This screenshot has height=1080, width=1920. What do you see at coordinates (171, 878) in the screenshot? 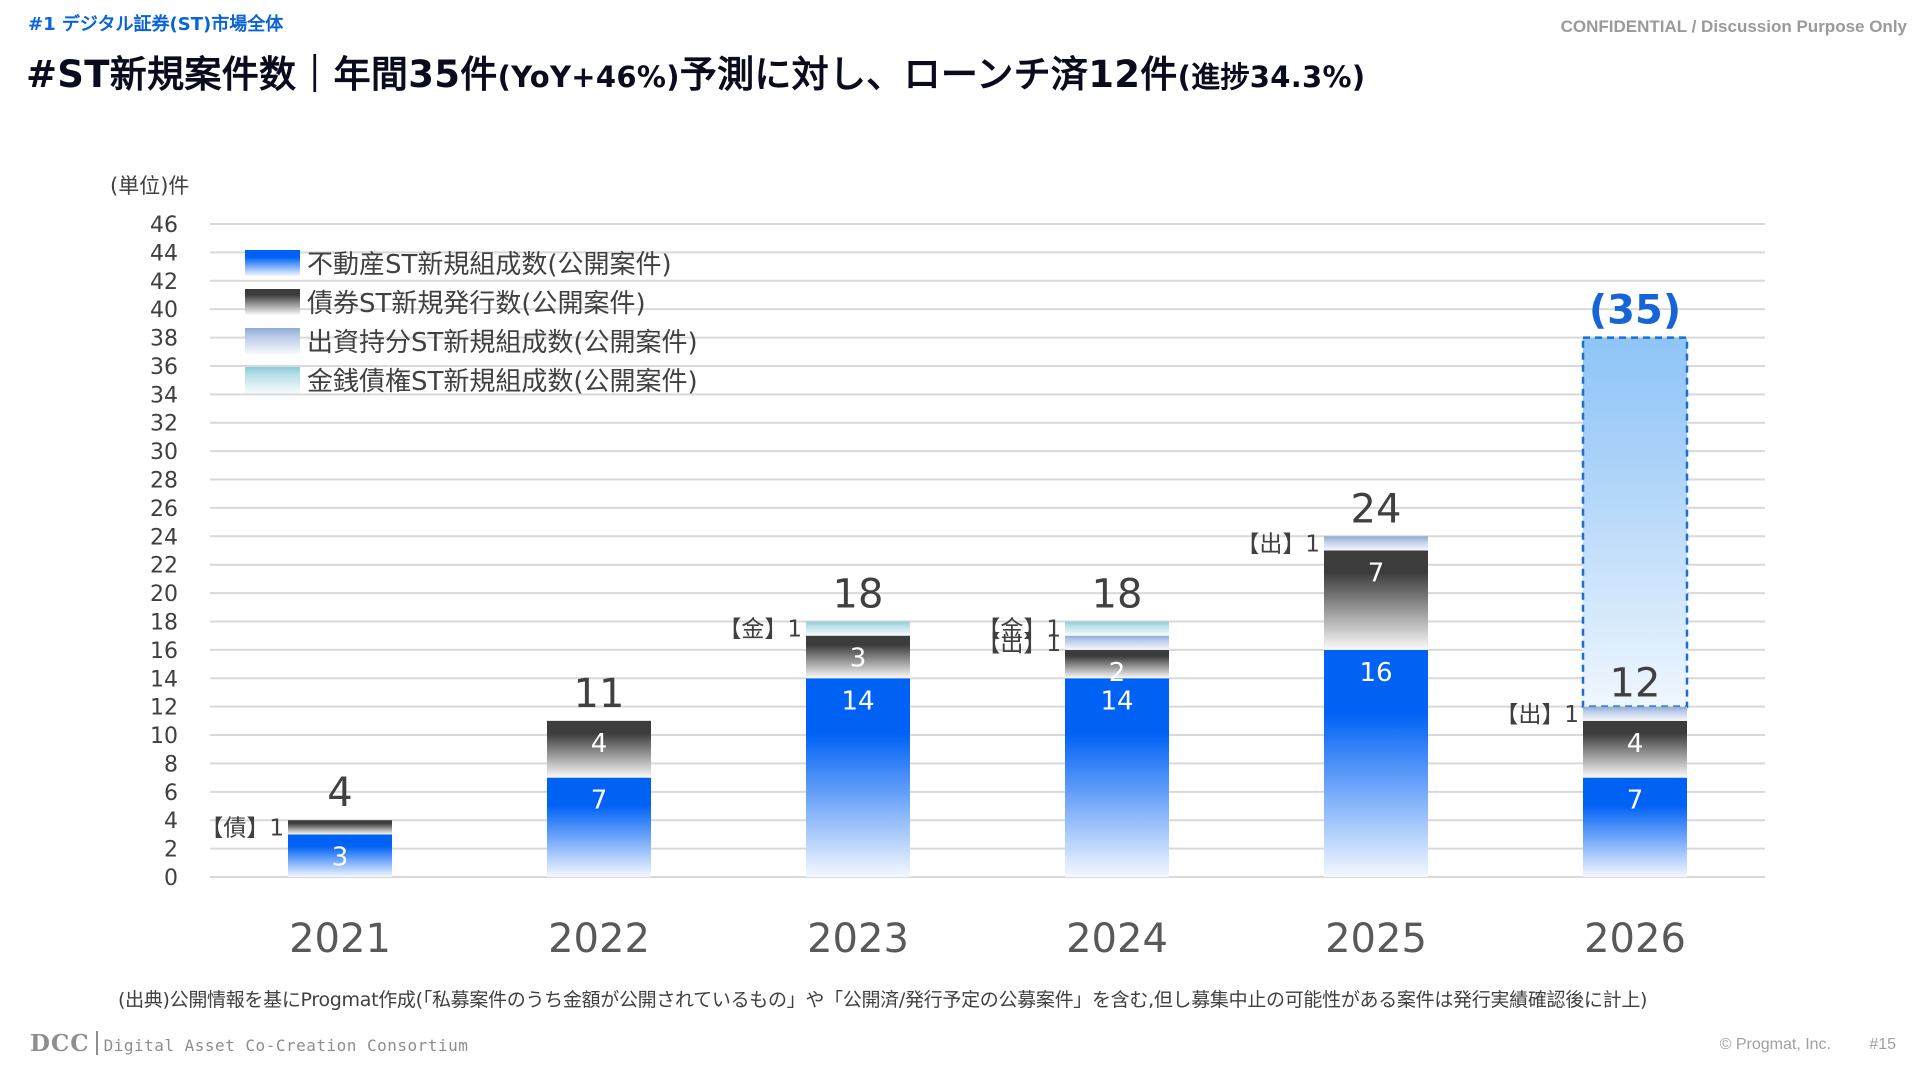
I see `y-tick-label: 0` at bounding box center [171, 878].